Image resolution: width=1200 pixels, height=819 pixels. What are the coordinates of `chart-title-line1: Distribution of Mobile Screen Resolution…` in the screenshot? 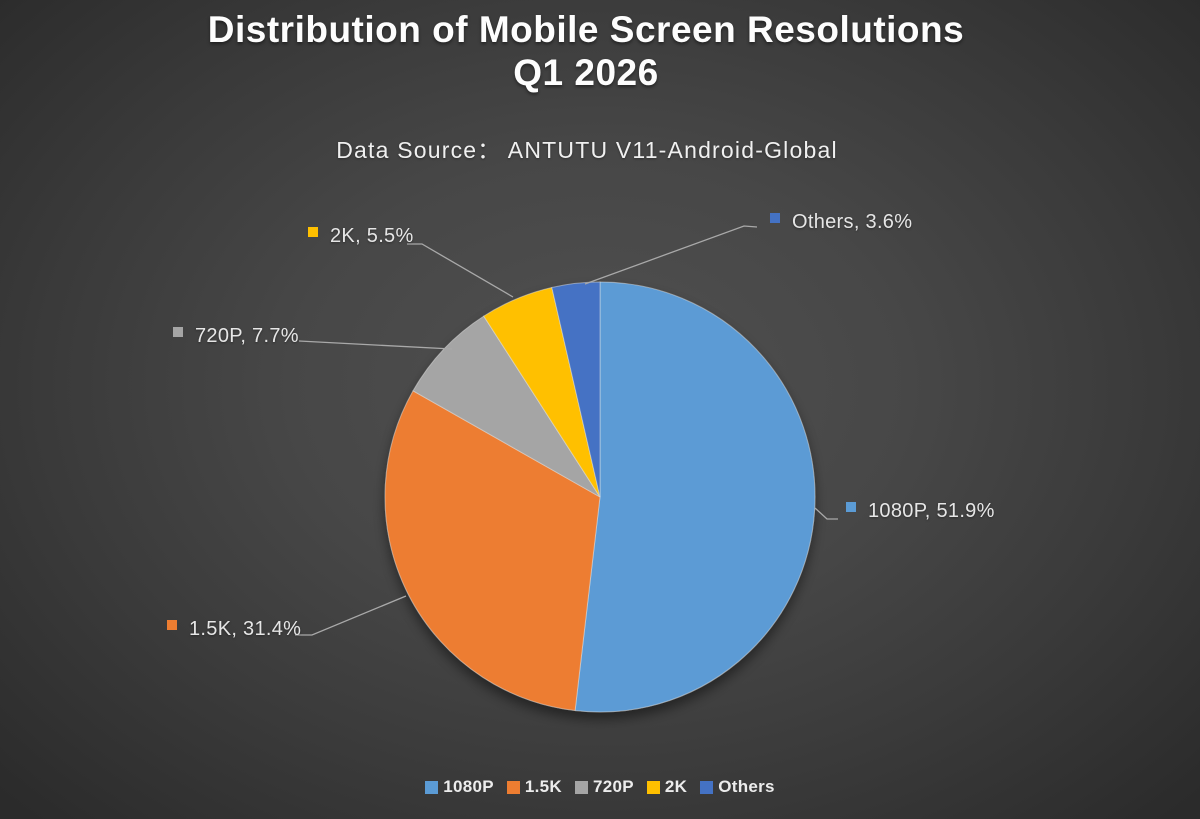 It's located at (586, 29).